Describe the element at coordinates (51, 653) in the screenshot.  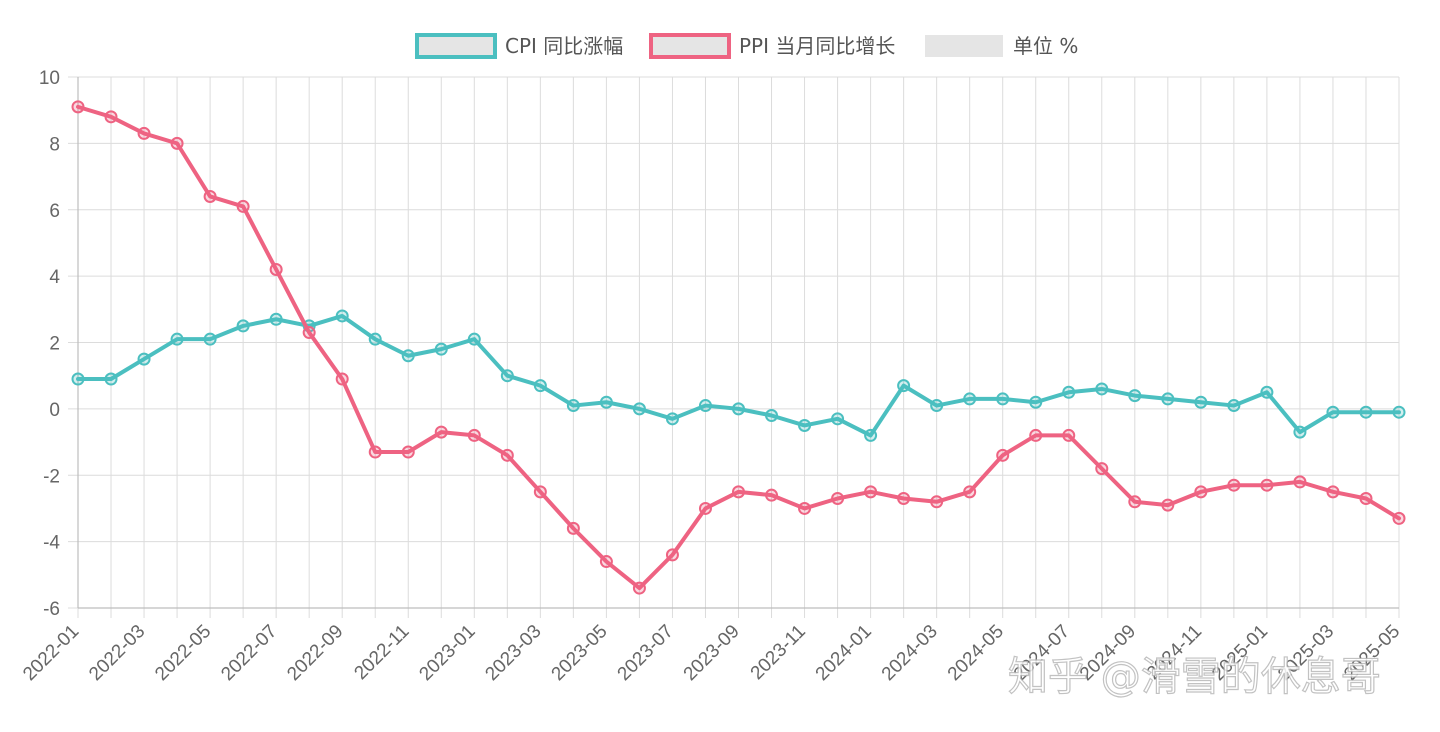
I see `x-tick-label: 2022-01` at that location.